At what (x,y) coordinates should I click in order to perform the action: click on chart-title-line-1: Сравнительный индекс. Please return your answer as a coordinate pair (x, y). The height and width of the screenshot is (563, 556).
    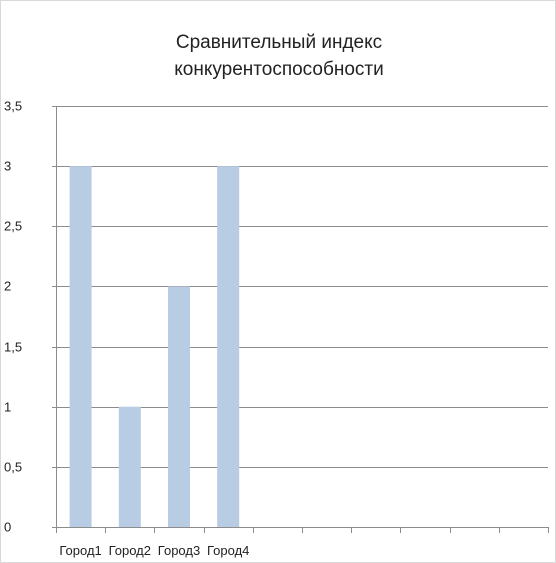
    Looking at the image, I should click on (279, 42).